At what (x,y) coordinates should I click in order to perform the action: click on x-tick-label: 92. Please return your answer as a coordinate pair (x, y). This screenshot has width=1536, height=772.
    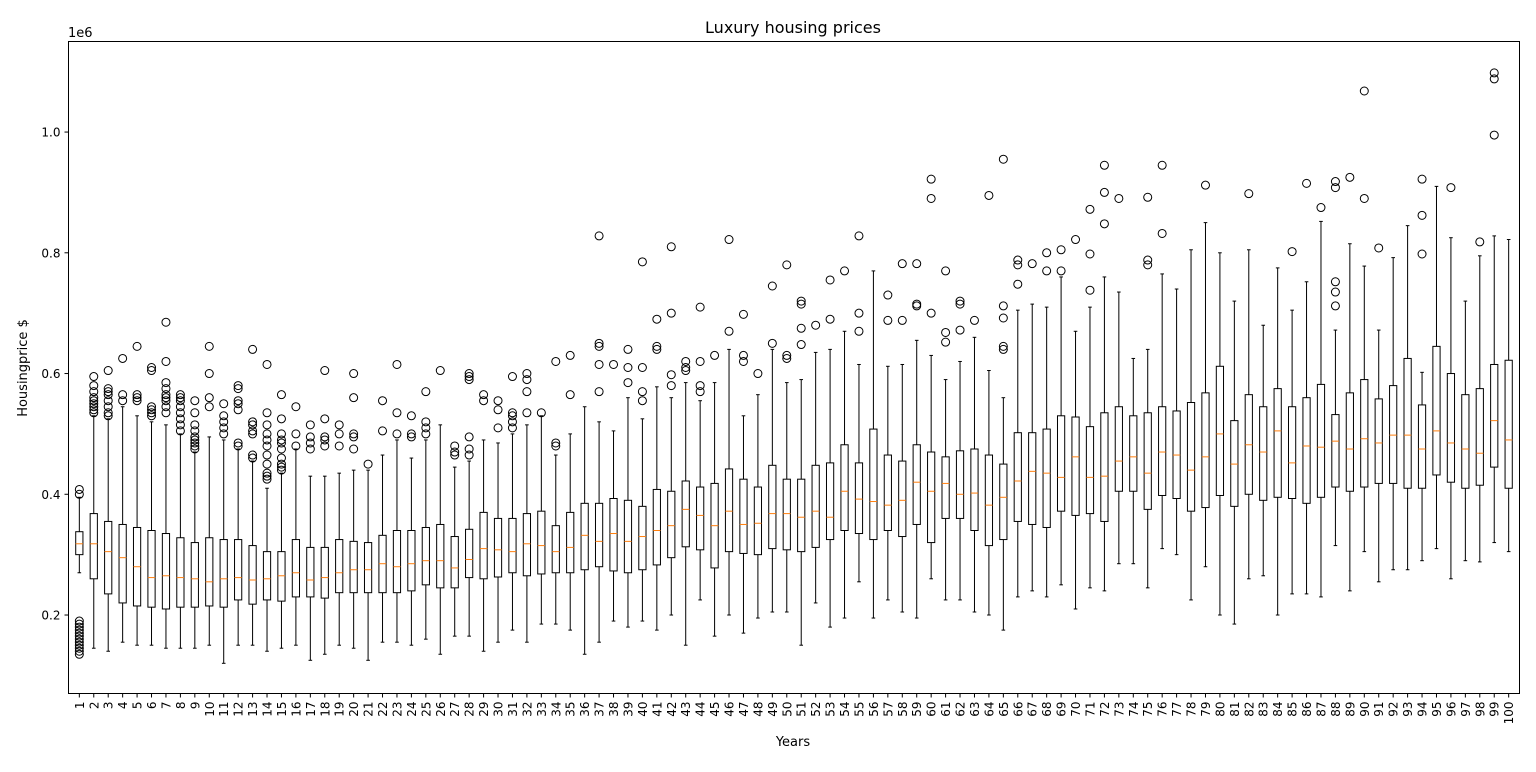
    Looking at the image, I should click on (1394, 709).